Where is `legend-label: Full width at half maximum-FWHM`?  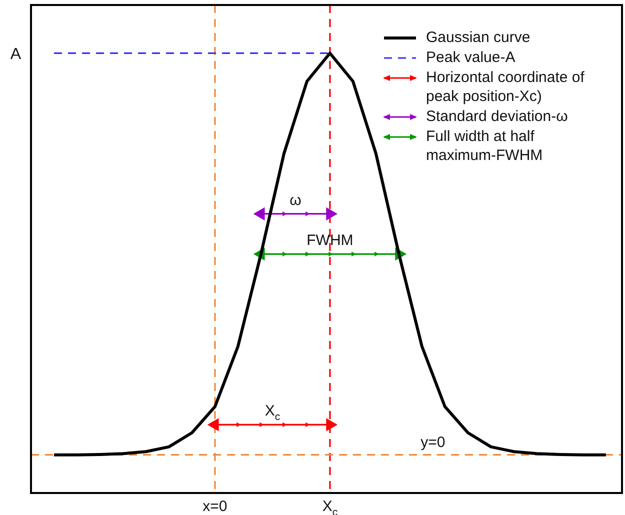
legend-label: Full width at half maximum-FWHM is located at coordinates (485, 146).